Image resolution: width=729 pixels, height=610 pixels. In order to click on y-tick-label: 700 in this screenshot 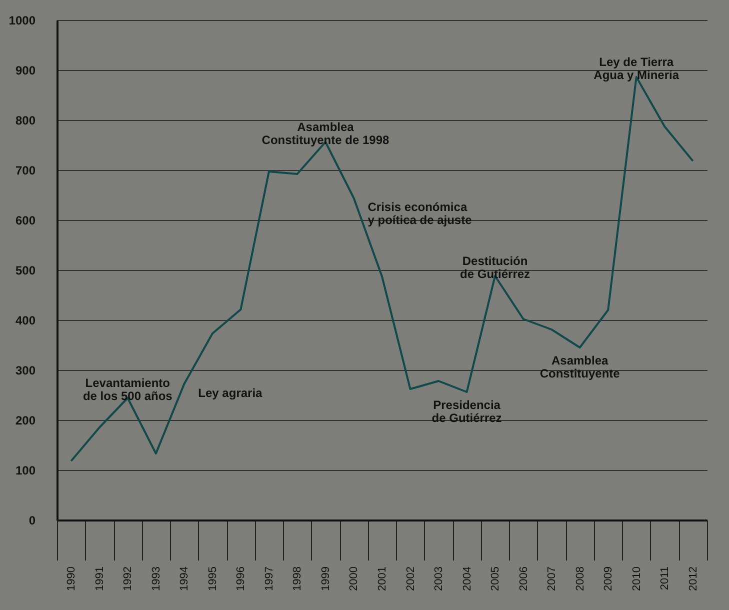, I will do `click(25, 171)`.